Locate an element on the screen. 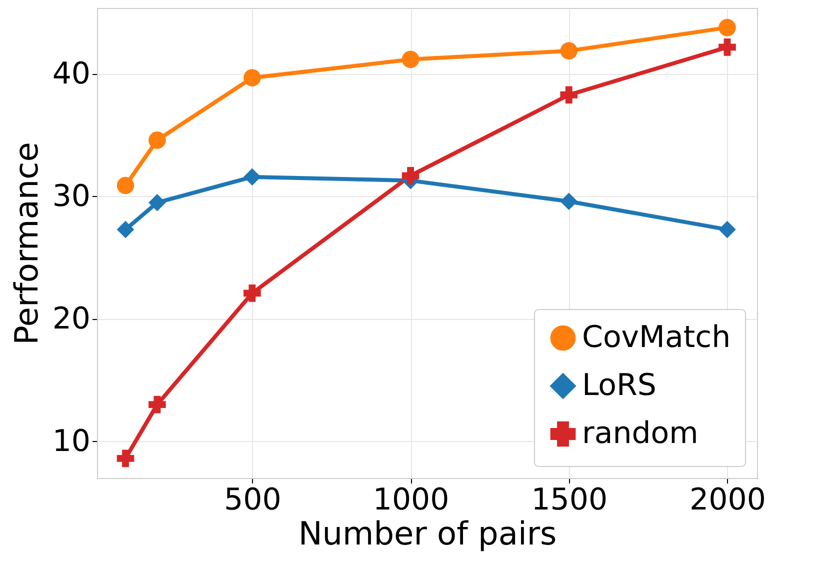 The image size is (836, 588). x-tick-label: 1000 is located at coordinates (411, 500).